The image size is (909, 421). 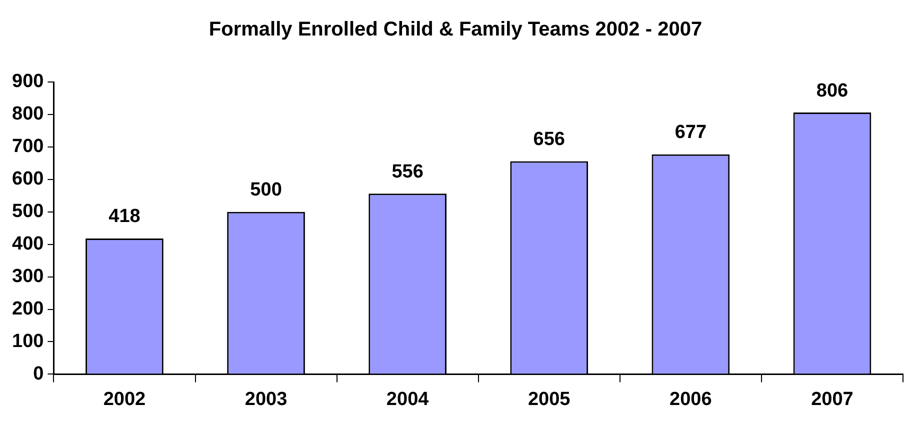 What do you see at coordinates (832, 399) in the screenshot?
I see `x-tick-label: 2007` at bounding box center [832, 399].